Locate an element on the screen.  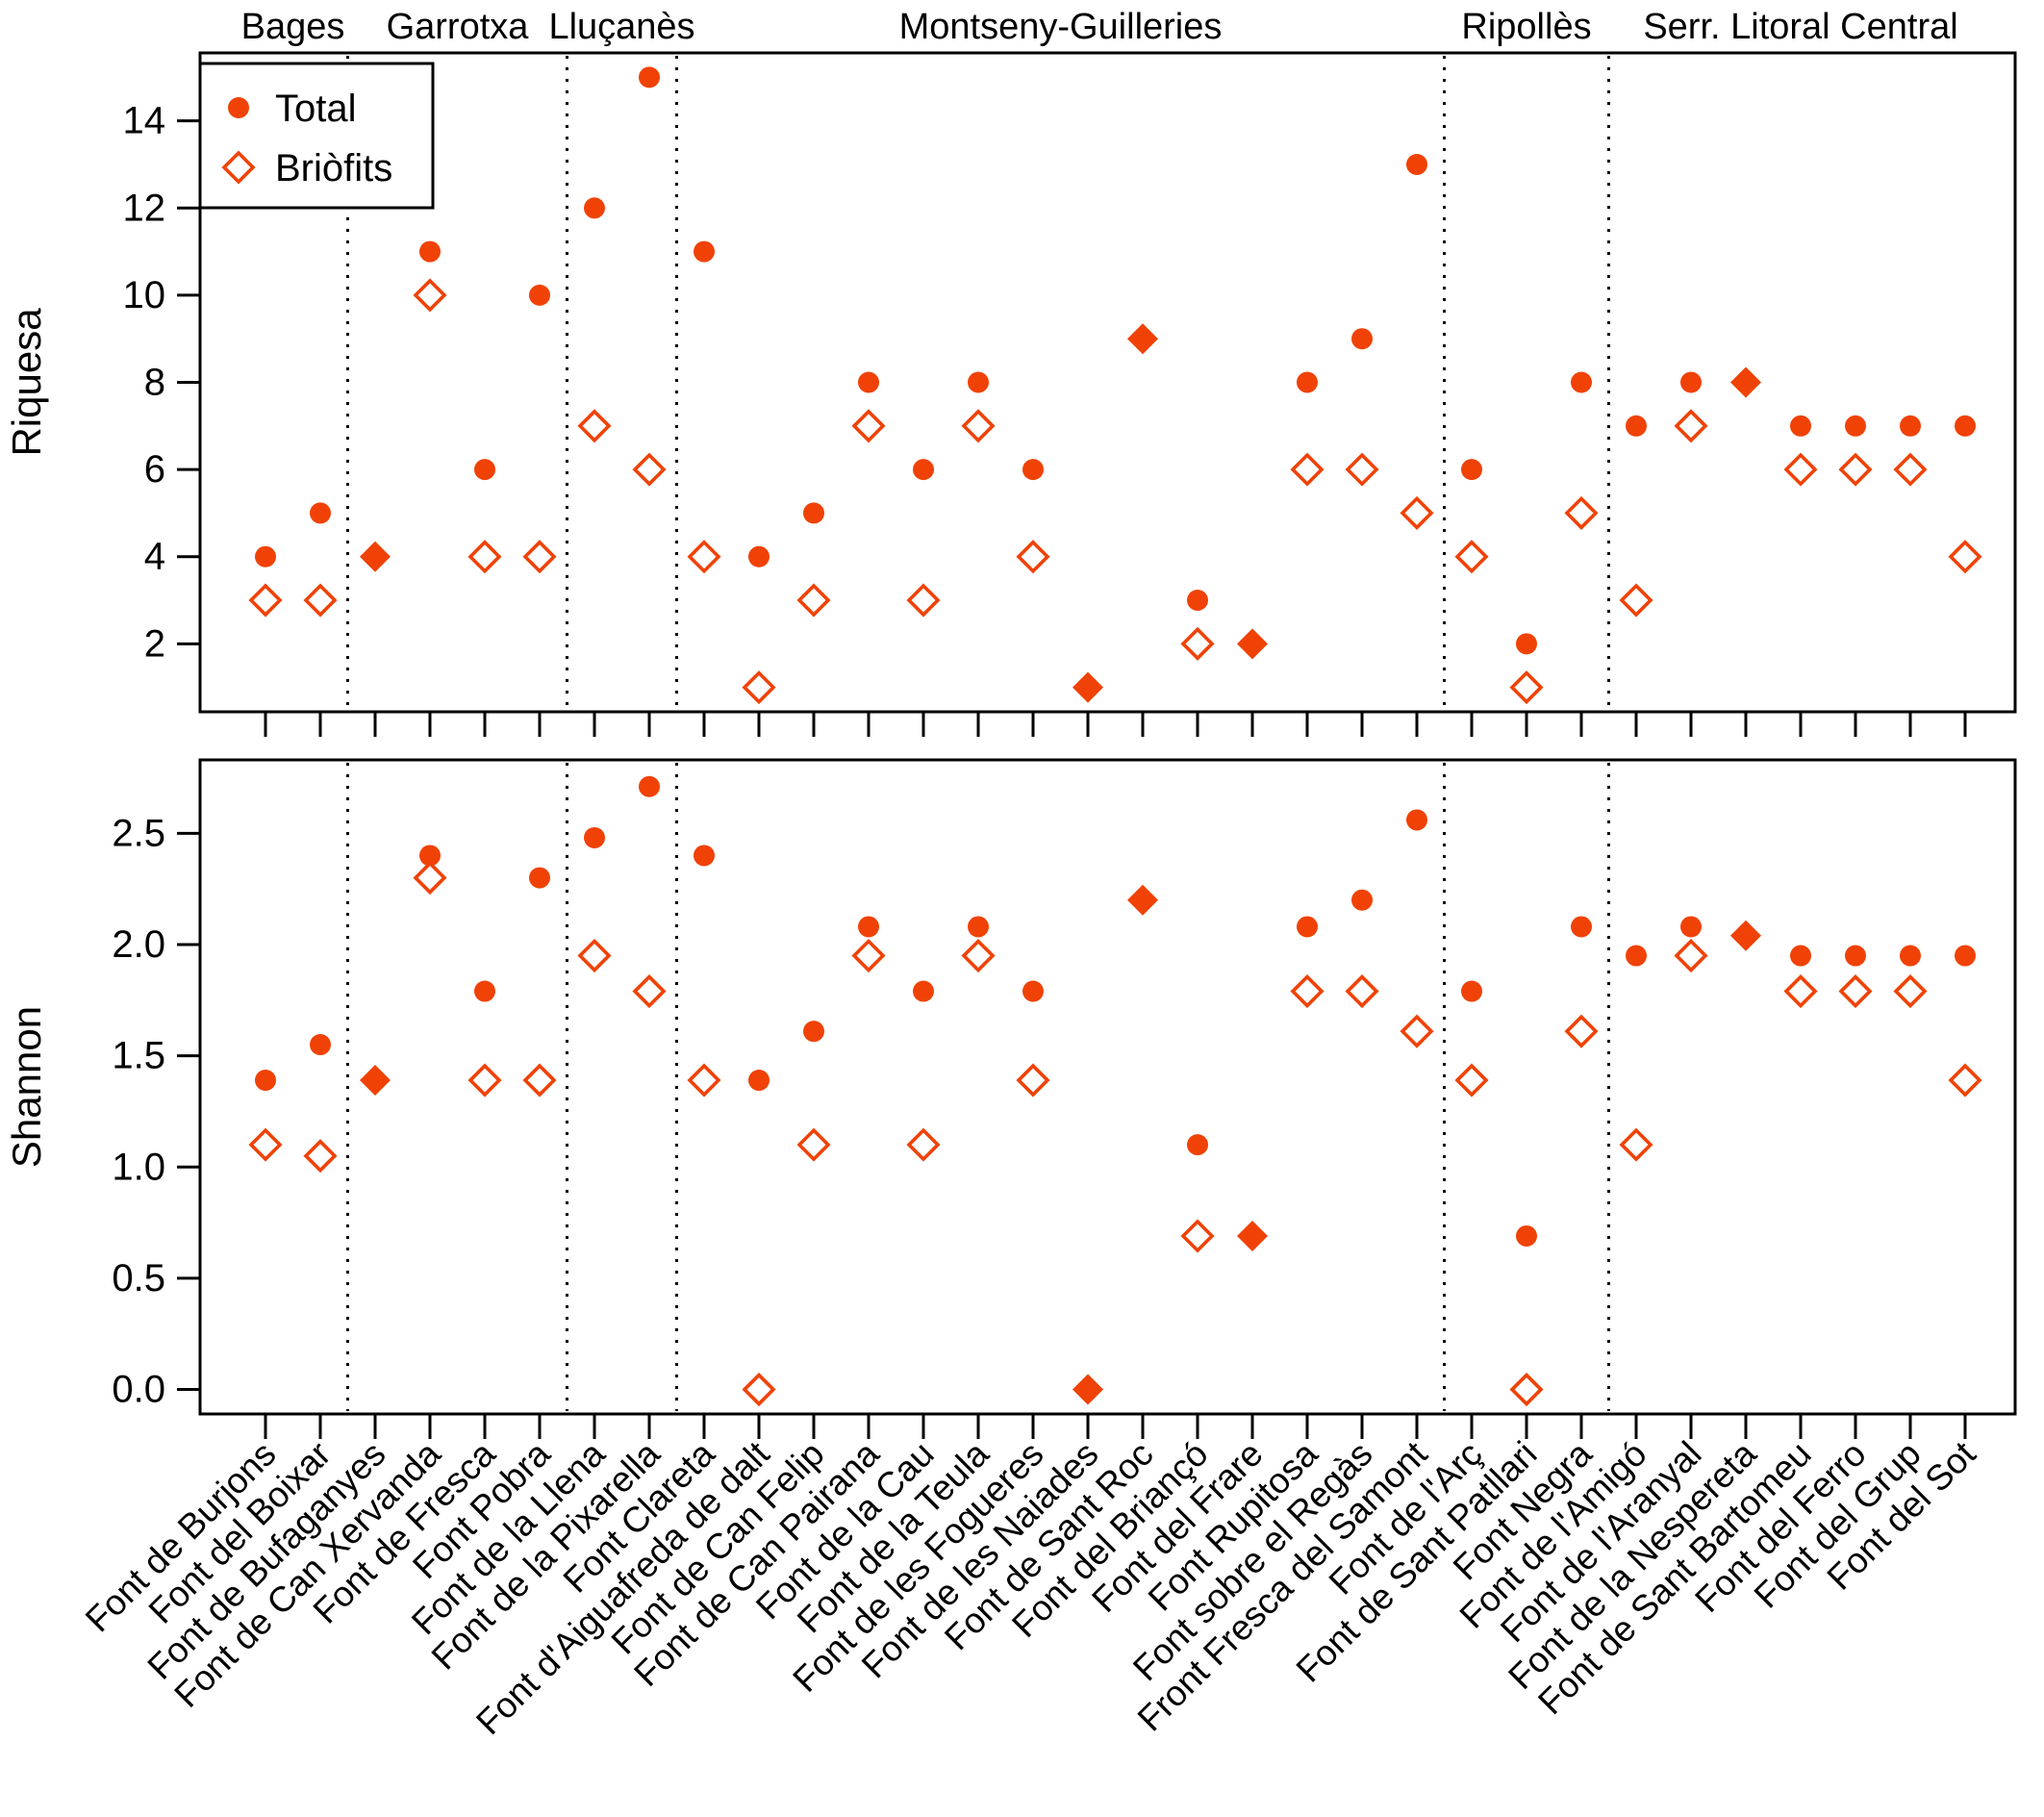
y-tick-label: 6 is located at coordinates (155, 469).